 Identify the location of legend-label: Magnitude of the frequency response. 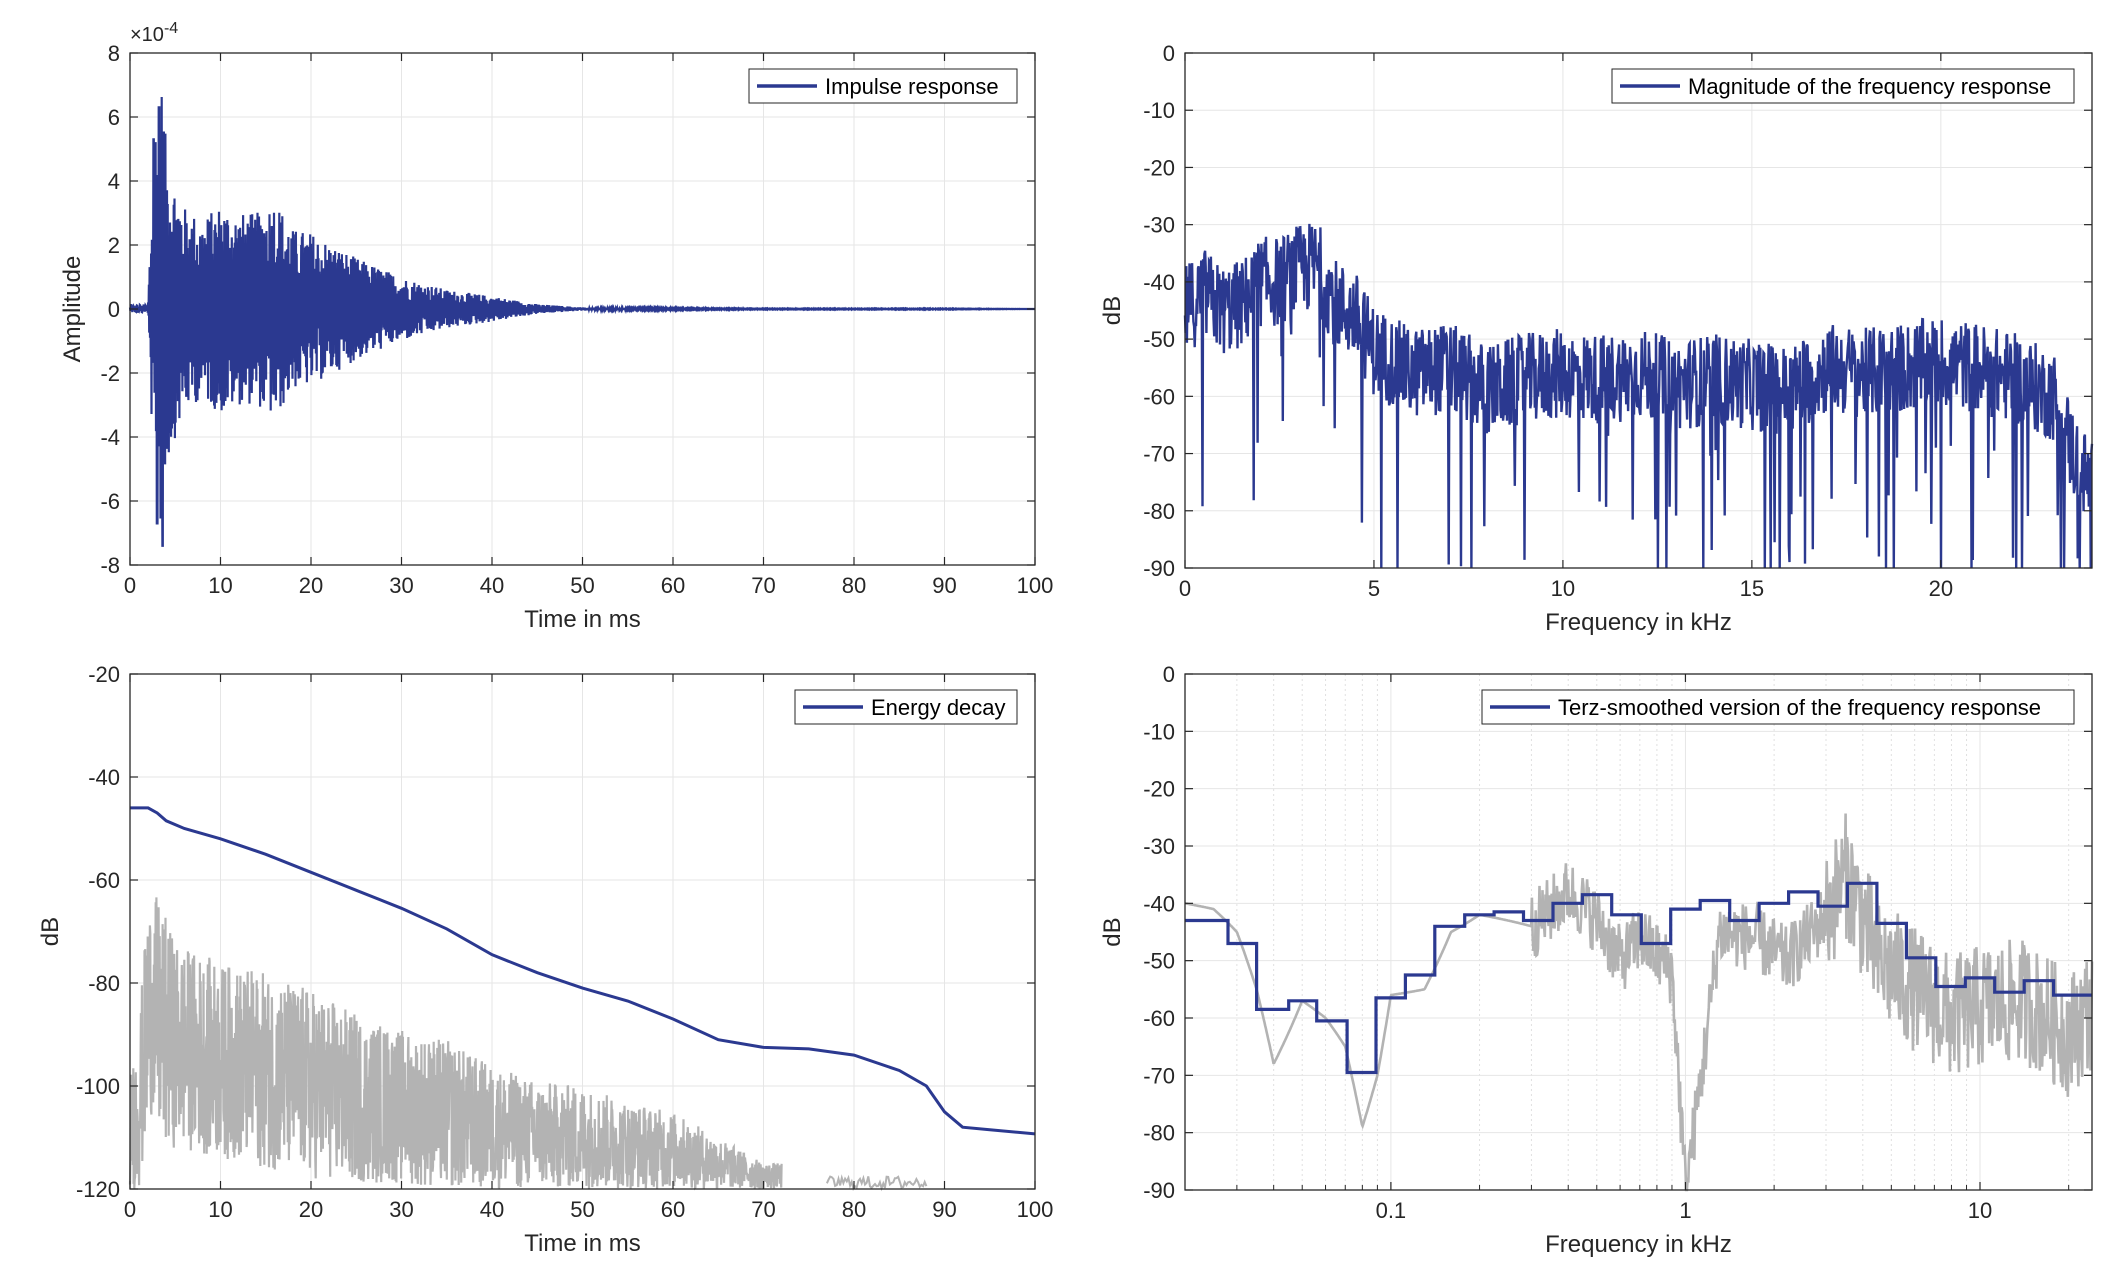
(1869, 86).